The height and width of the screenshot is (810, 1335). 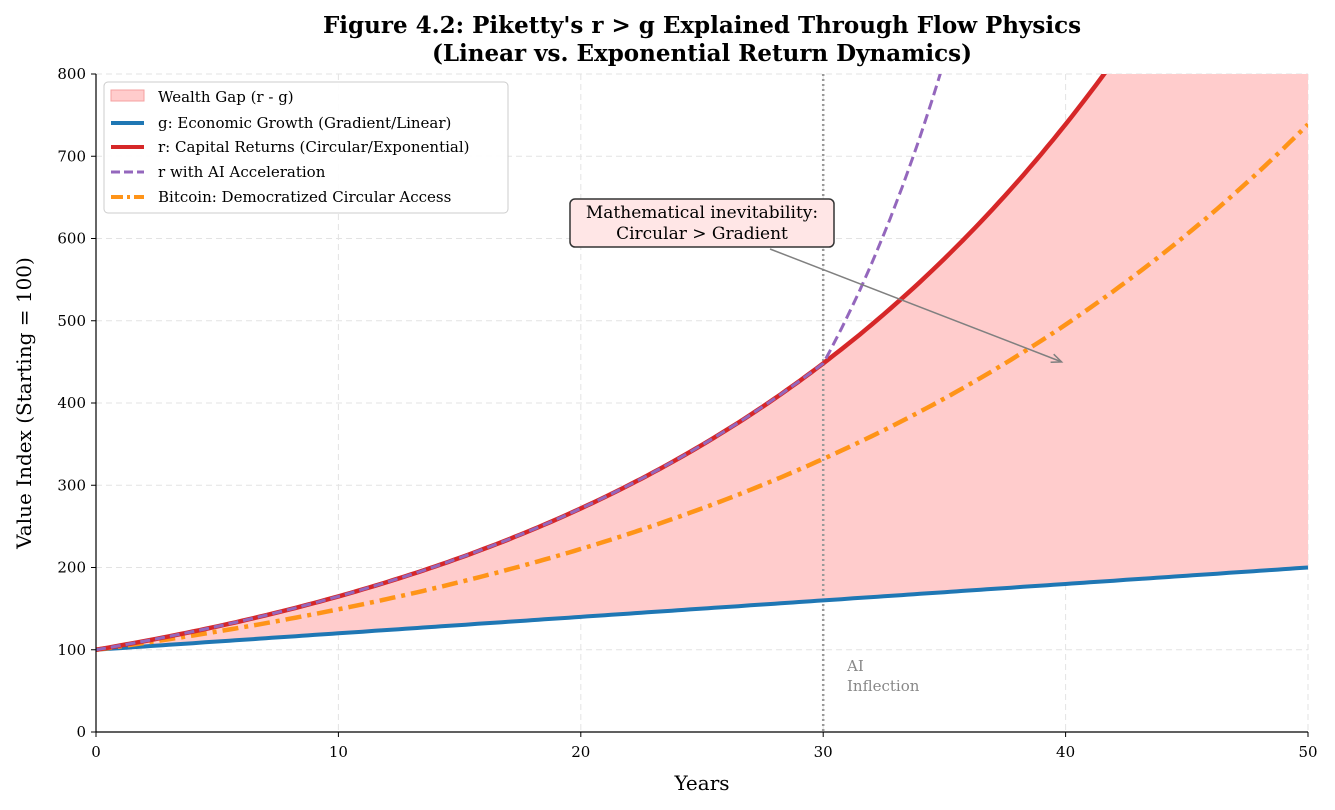 What do you see at coordinates (702, 53) in the screenshot?
I see `chart-subtitle: (Linear vs. Exponential Return Dynamics)` at bounding box center [702, 53].